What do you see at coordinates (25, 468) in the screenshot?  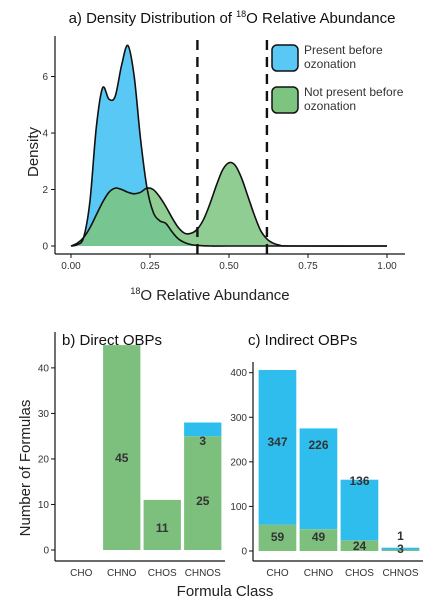 I see `bar-y-axis-title: Number of Formulas` at bounding box center [25, 468].